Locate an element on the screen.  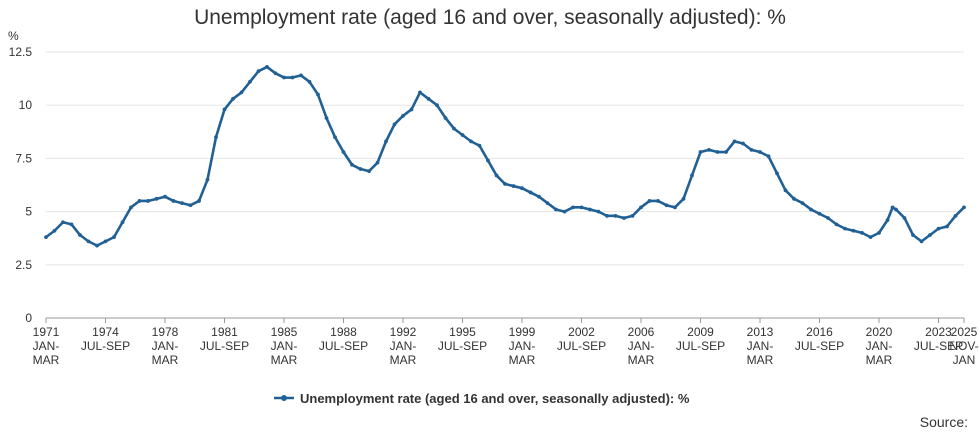
source-label: Source: is located at coordinates (943, 422).